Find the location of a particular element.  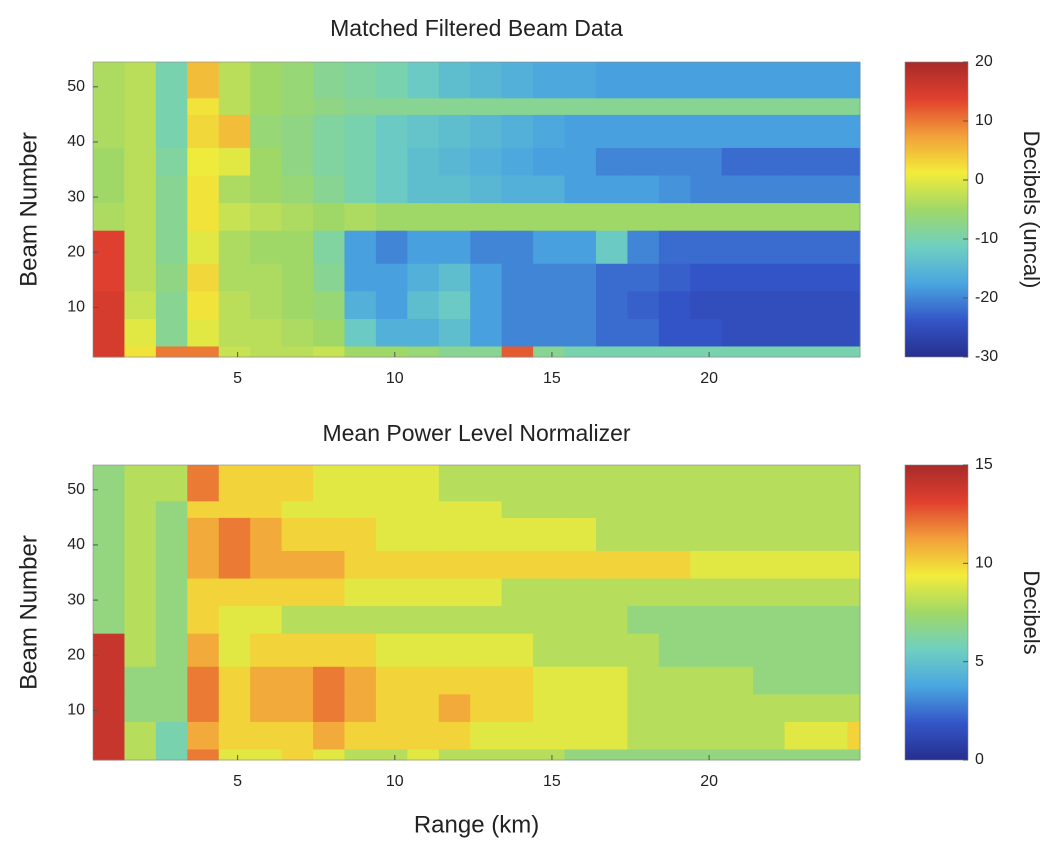

colorbar-tick-label: -10 is located at coordinates (986, 238).